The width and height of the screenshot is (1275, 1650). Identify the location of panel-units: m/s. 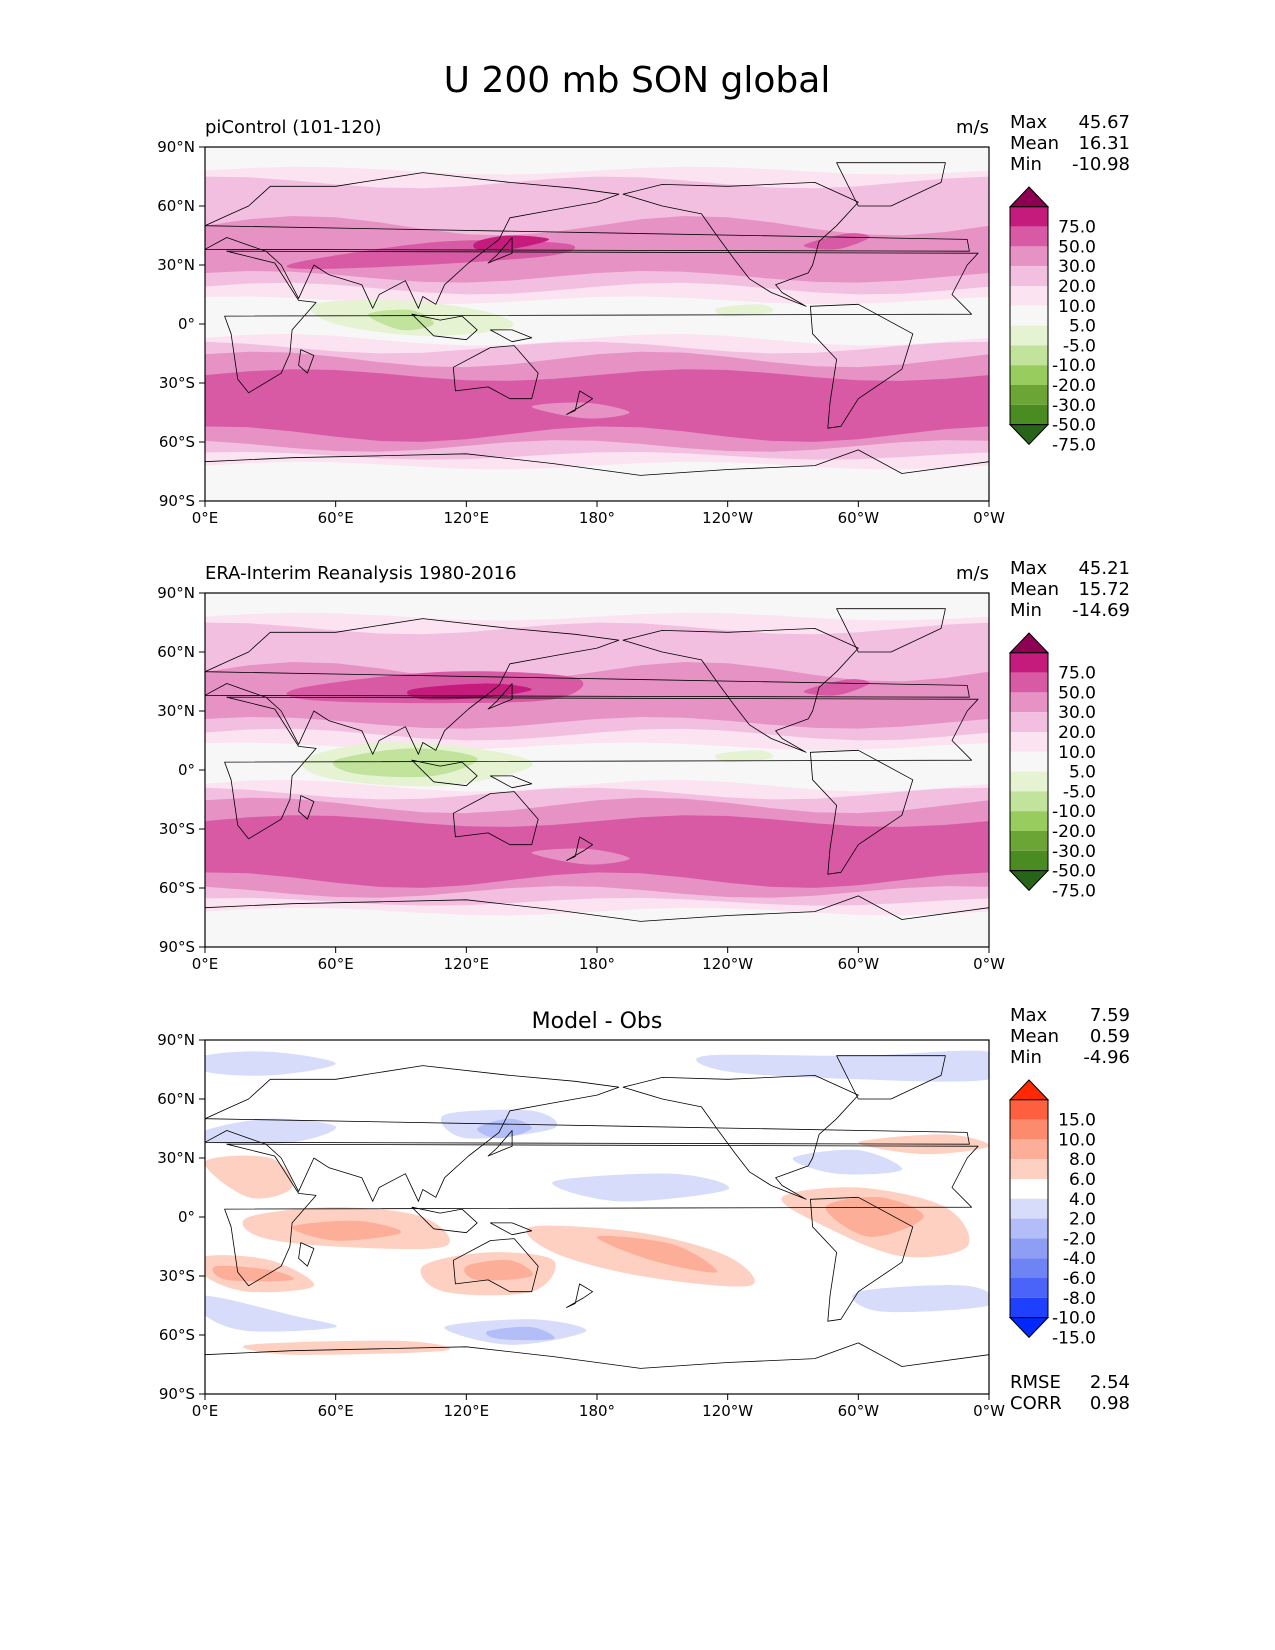
(972, 127).